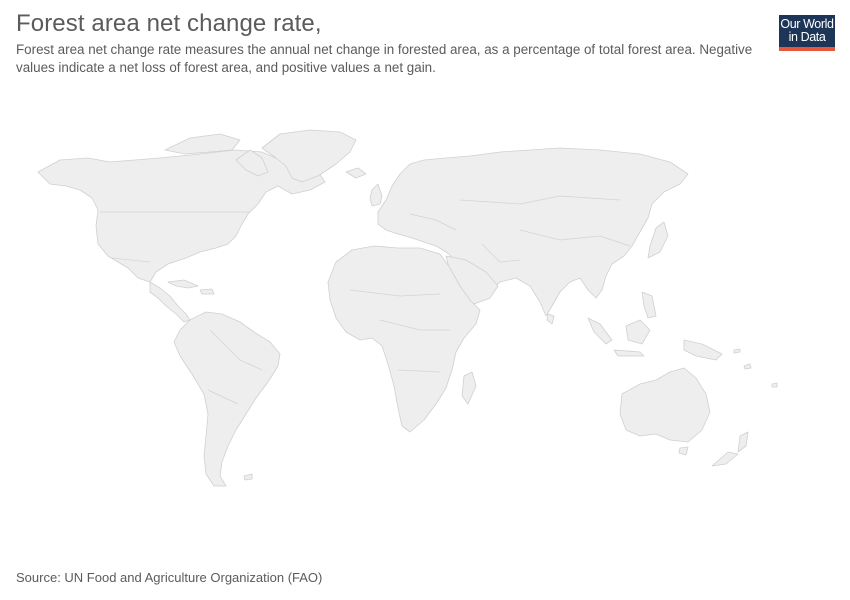 The width and height of the screenshot is (850, 600). I want to click on baffin-island, so click(252, 163).